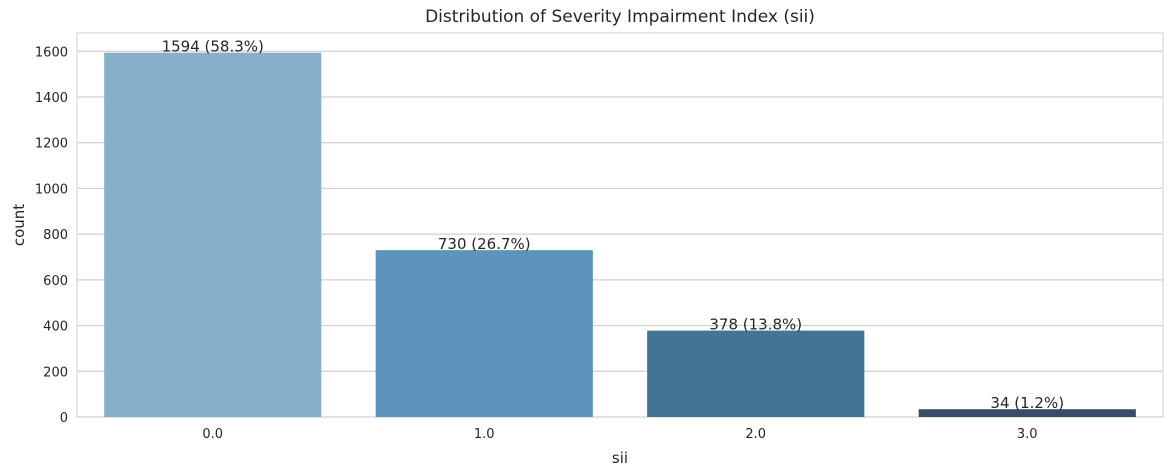  What do you see at coordinates (51, 98) in the screenshot?
I see `y-tick-label: 1400` at bounding box center [51, 98].